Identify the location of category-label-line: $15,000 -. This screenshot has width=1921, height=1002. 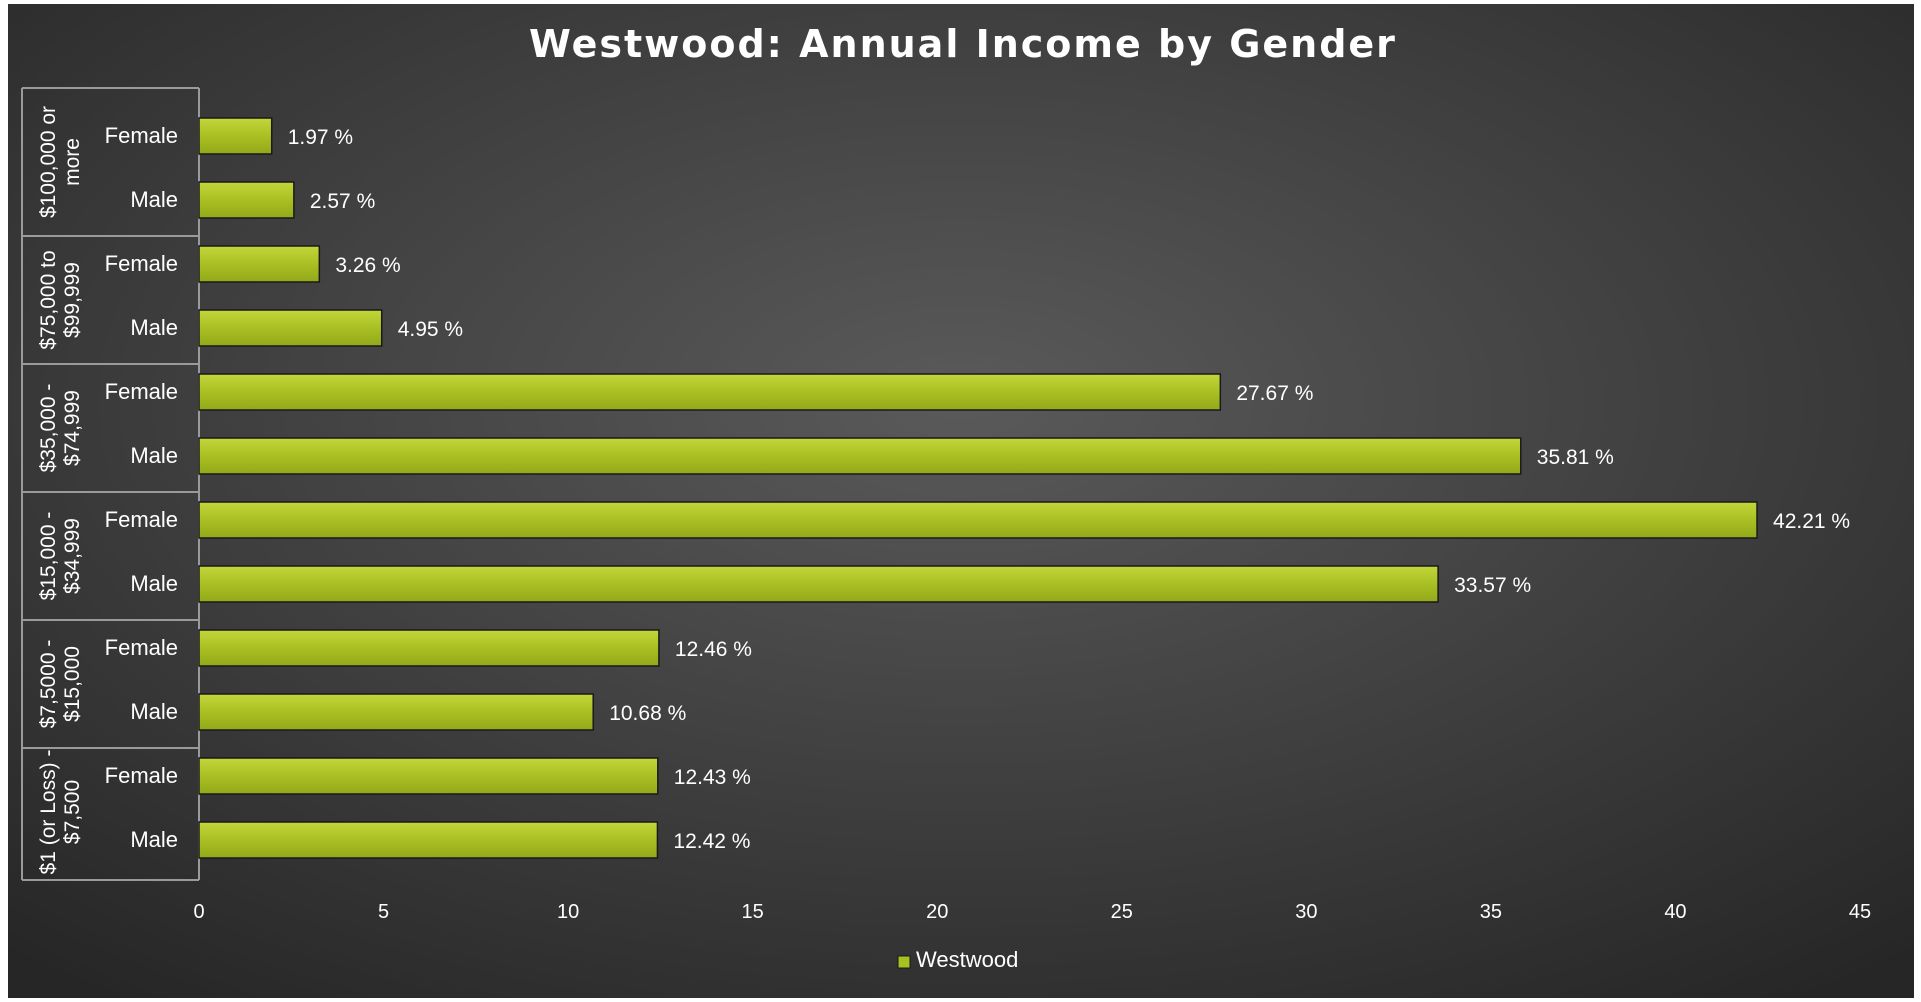
(48, 556).